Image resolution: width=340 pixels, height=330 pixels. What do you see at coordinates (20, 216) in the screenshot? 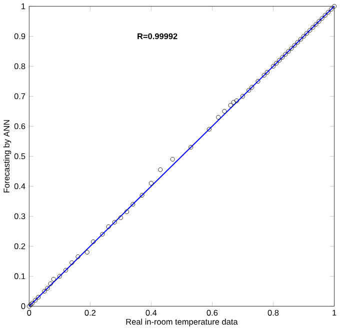
I see `y-tick-label: 0.3` at bounding box center [20, 216].